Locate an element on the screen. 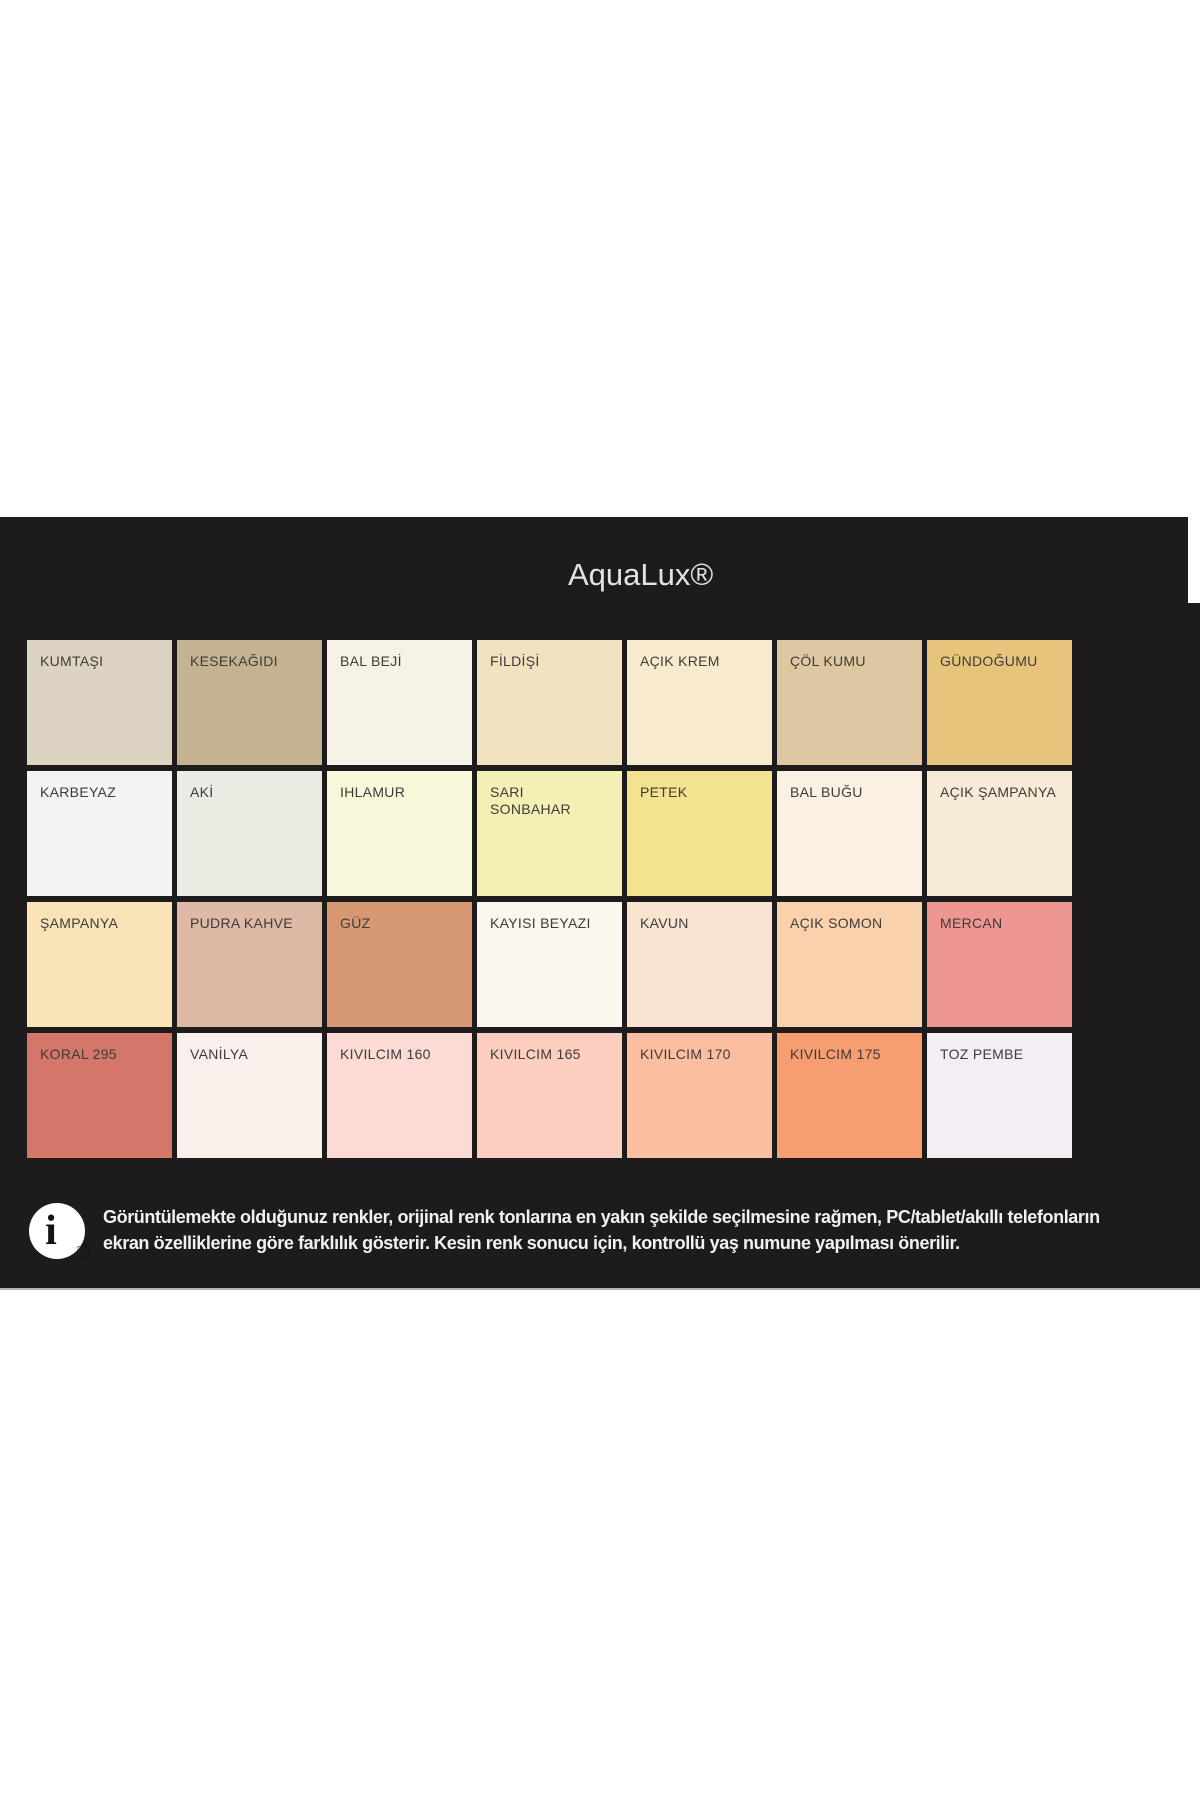  swatch-bal-beji̇: BAL BEJİ is located at coordinates (399, 702).